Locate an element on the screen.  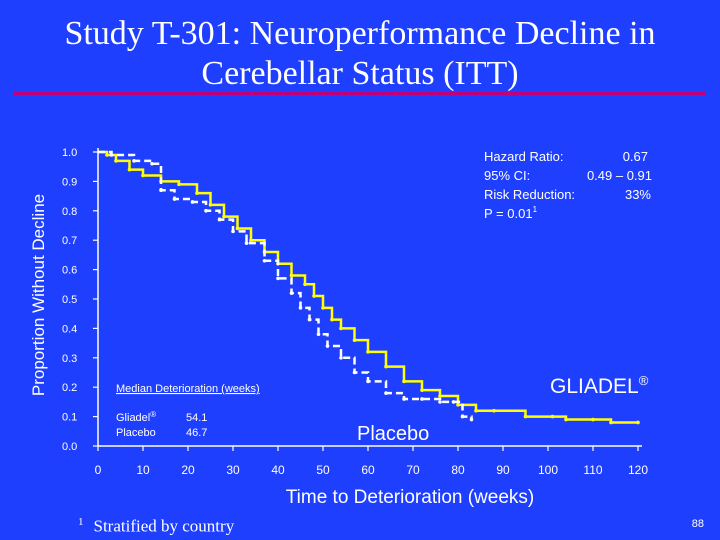
x-tick-label: 110 is located at coordinates (592, 470).